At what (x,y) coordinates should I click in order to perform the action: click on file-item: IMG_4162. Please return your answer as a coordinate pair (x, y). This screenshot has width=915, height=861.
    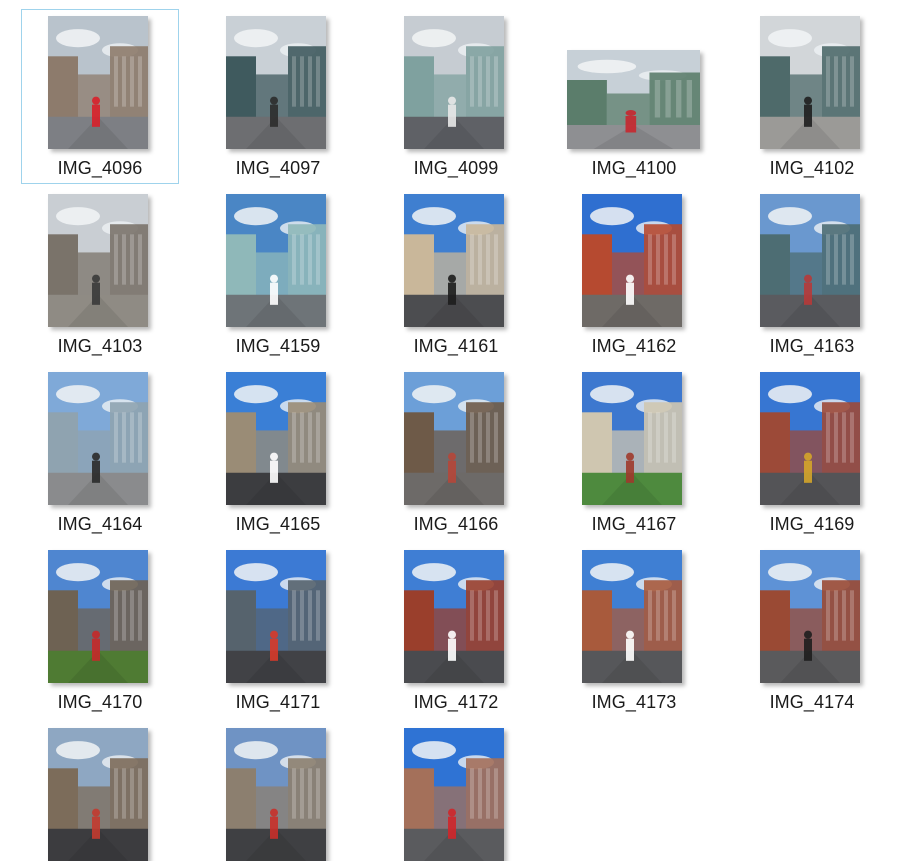
    Looking at the image, I should click on (634, 274).